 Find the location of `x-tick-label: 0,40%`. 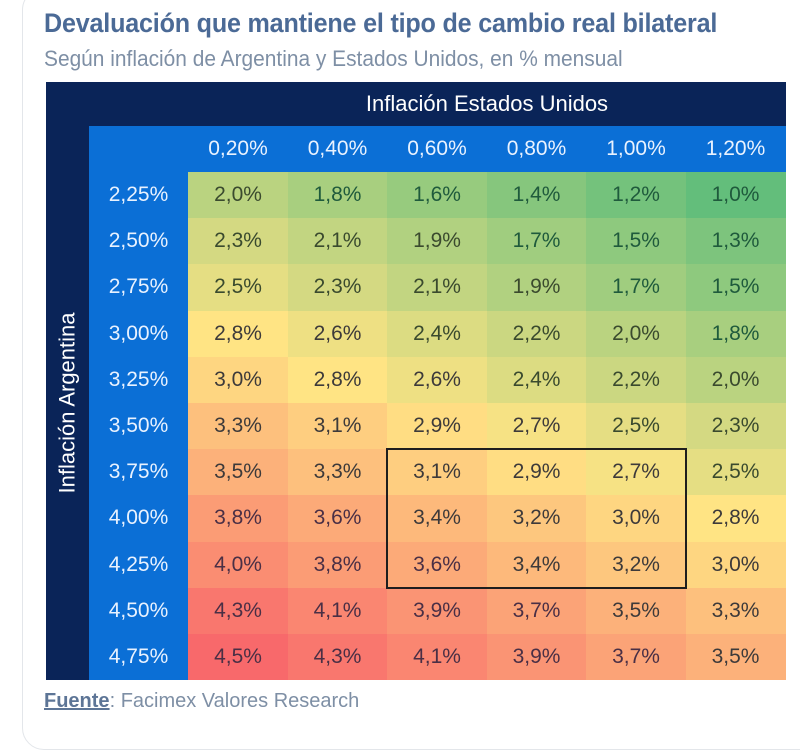

x-tick-label: 0,40% is located at coordinates (337, 148).